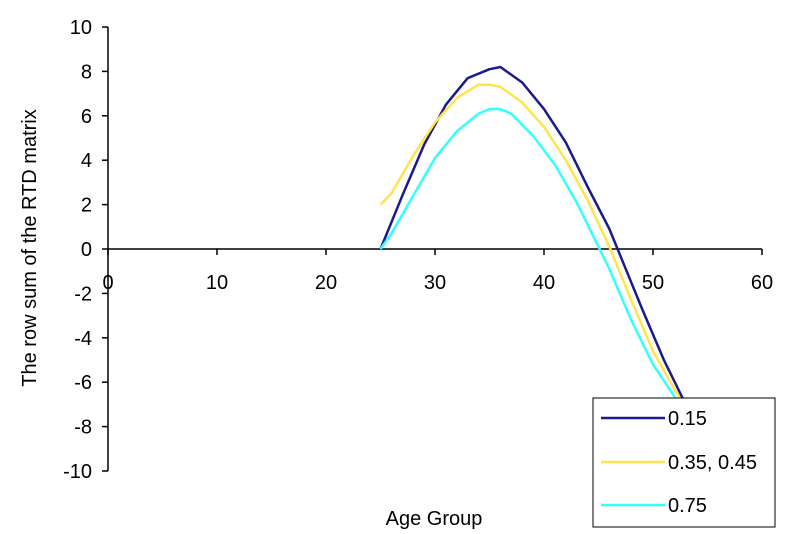 This screenshot has height=534, width=788. I want to click on x-tick-label: 20, so click(326, 283).